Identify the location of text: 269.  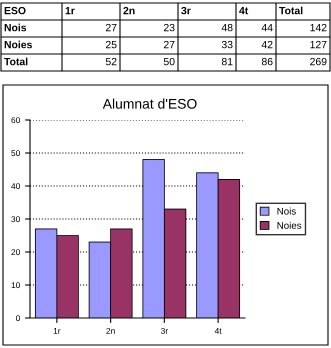
(318, 62).